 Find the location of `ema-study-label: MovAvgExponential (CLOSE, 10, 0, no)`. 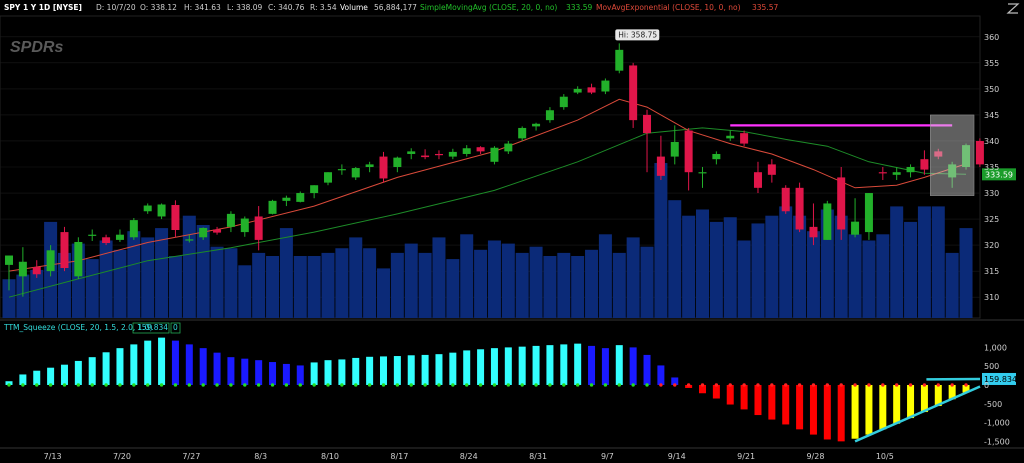

ema-study-label: MovAvgExponential (CLOSE, 10, 0, no) is located at coordinates (668, 7).